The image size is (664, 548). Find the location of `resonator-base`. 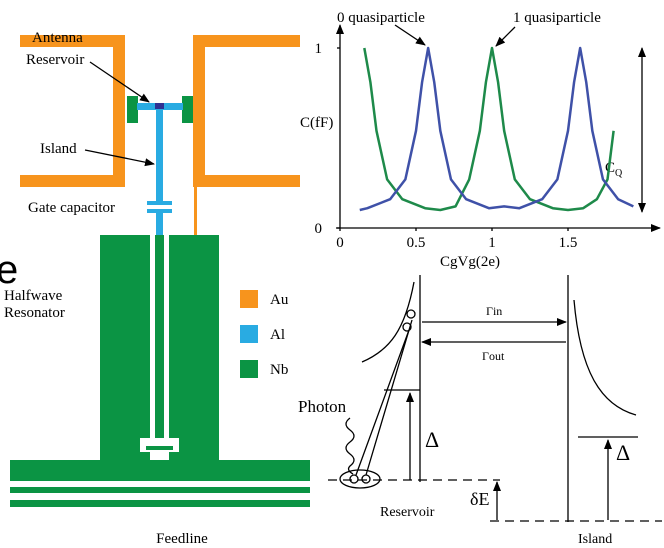

resonator-base is located at coordinates (160, 459).